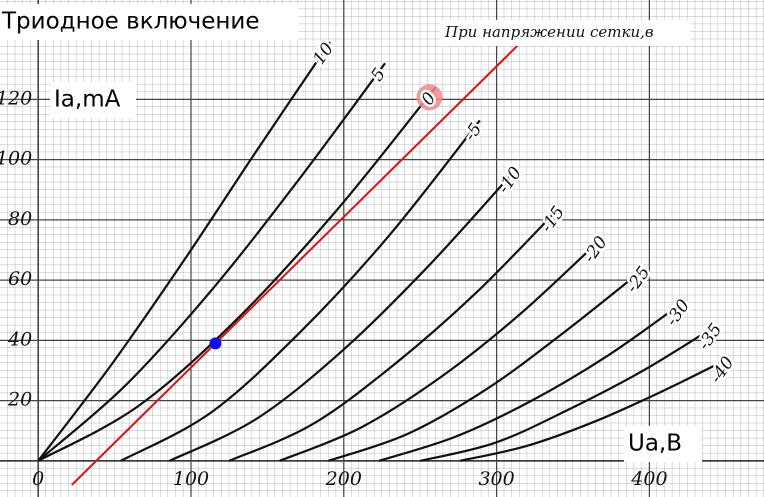 The width and height of the screenshot is (764, 497). What do you see at coordinates (38, 479) in the screenshot?
I see `x-tick-label: 0` at bounding box center [38, 479].